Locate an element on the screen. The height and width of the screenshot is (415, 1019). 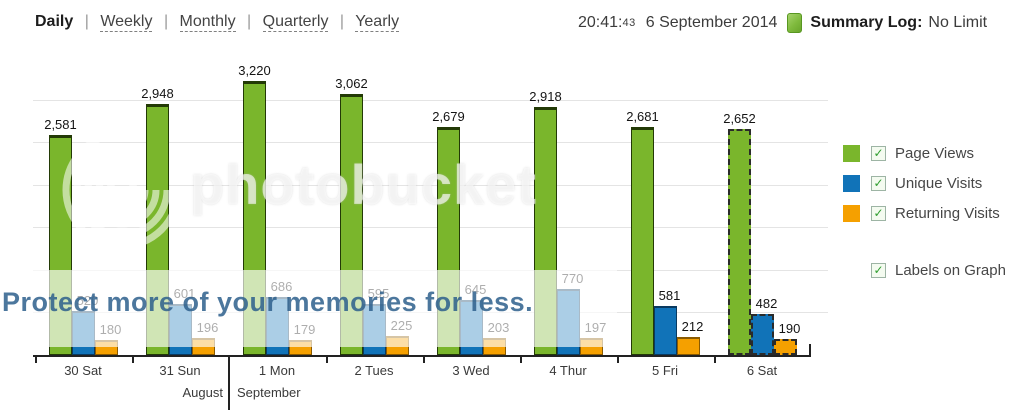
clock-time: 20:41: is located at coordinates (600, 22).